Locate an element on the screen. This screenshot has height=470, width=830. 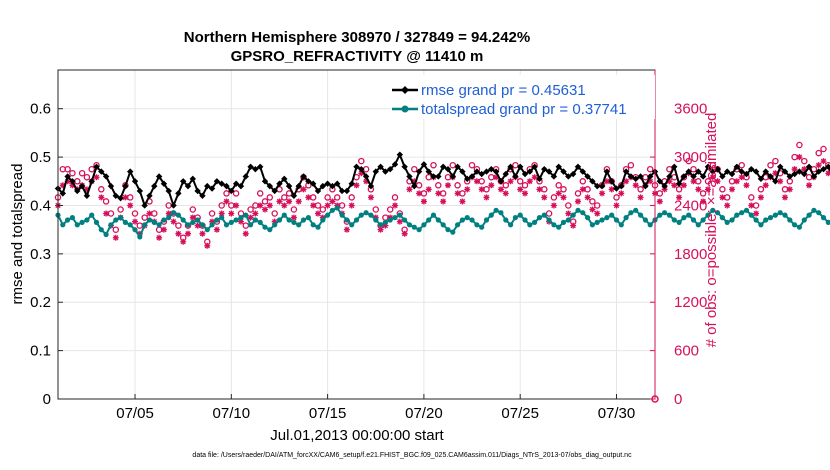
y-tick-label-left: 0.3 is located at coordinates (40, 254).